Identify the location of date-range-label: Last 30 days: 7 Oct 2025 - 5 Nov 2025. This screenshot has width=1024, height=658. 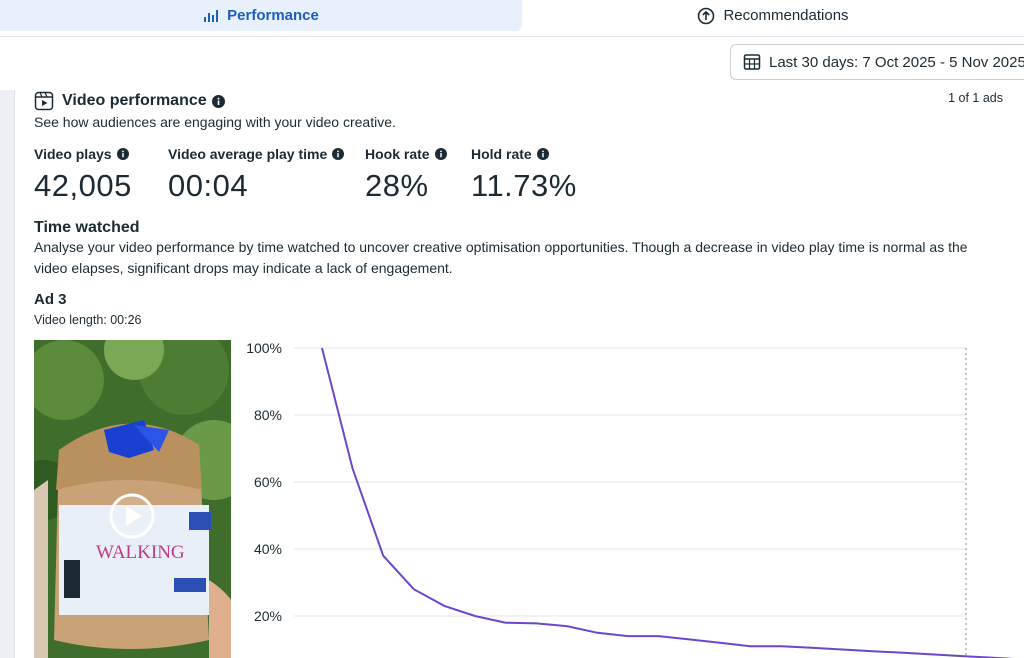
(896, 62).